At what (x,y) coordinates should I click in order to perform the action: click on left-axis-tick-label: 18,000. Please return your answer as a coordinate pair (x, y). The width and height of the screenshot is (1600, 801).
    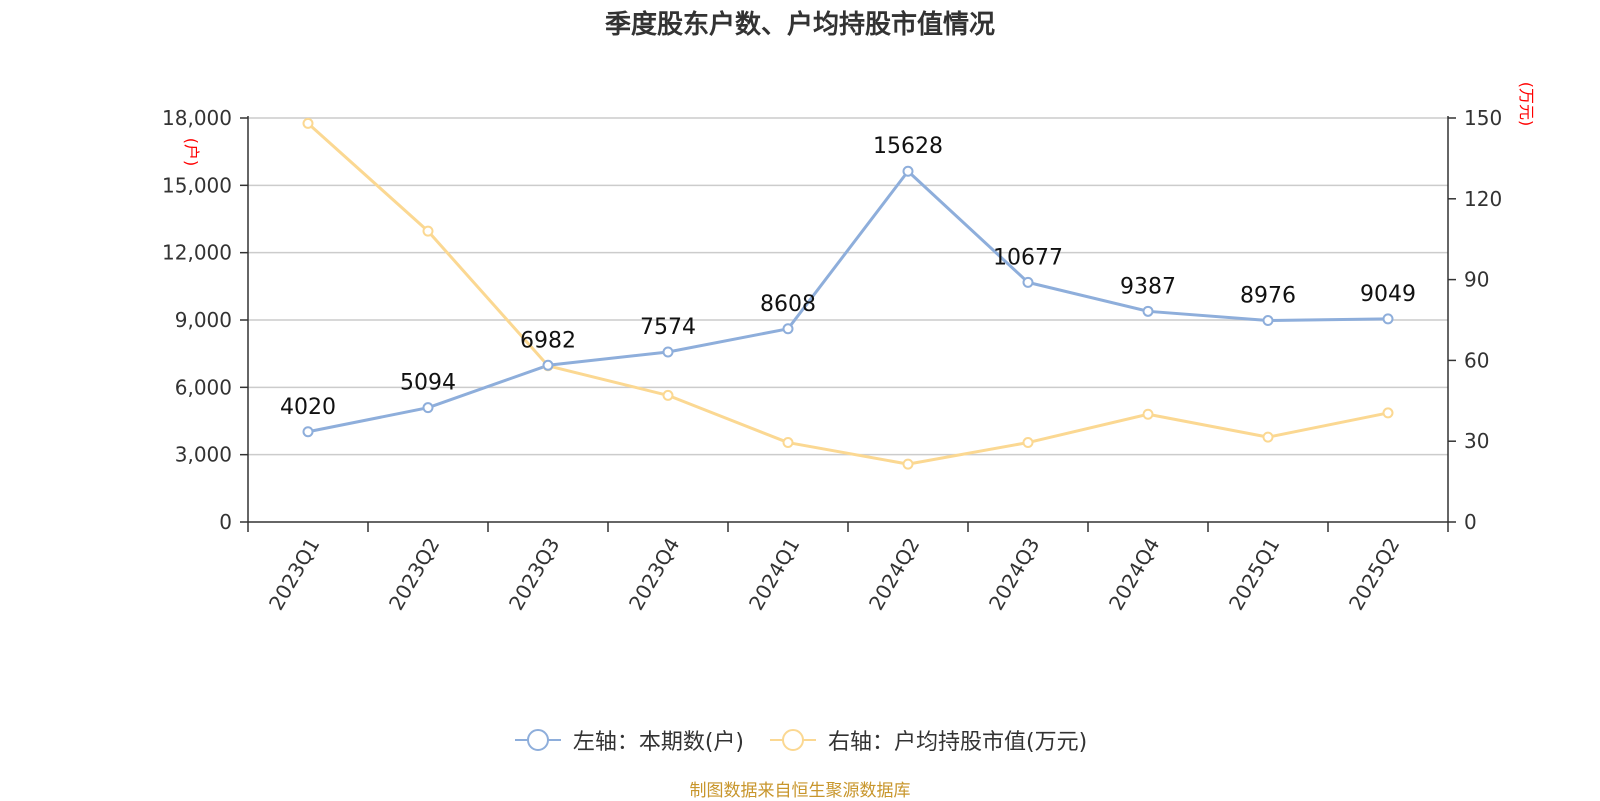
    Looking at the image, I should click on (197, 118).